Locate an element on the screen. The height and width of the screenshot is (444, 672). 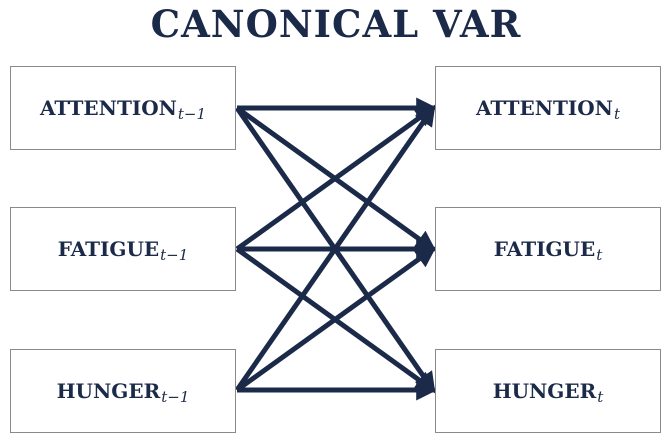
node-fatigue-prev: FATIGUE t−1 is located at coordinates (123, 249).